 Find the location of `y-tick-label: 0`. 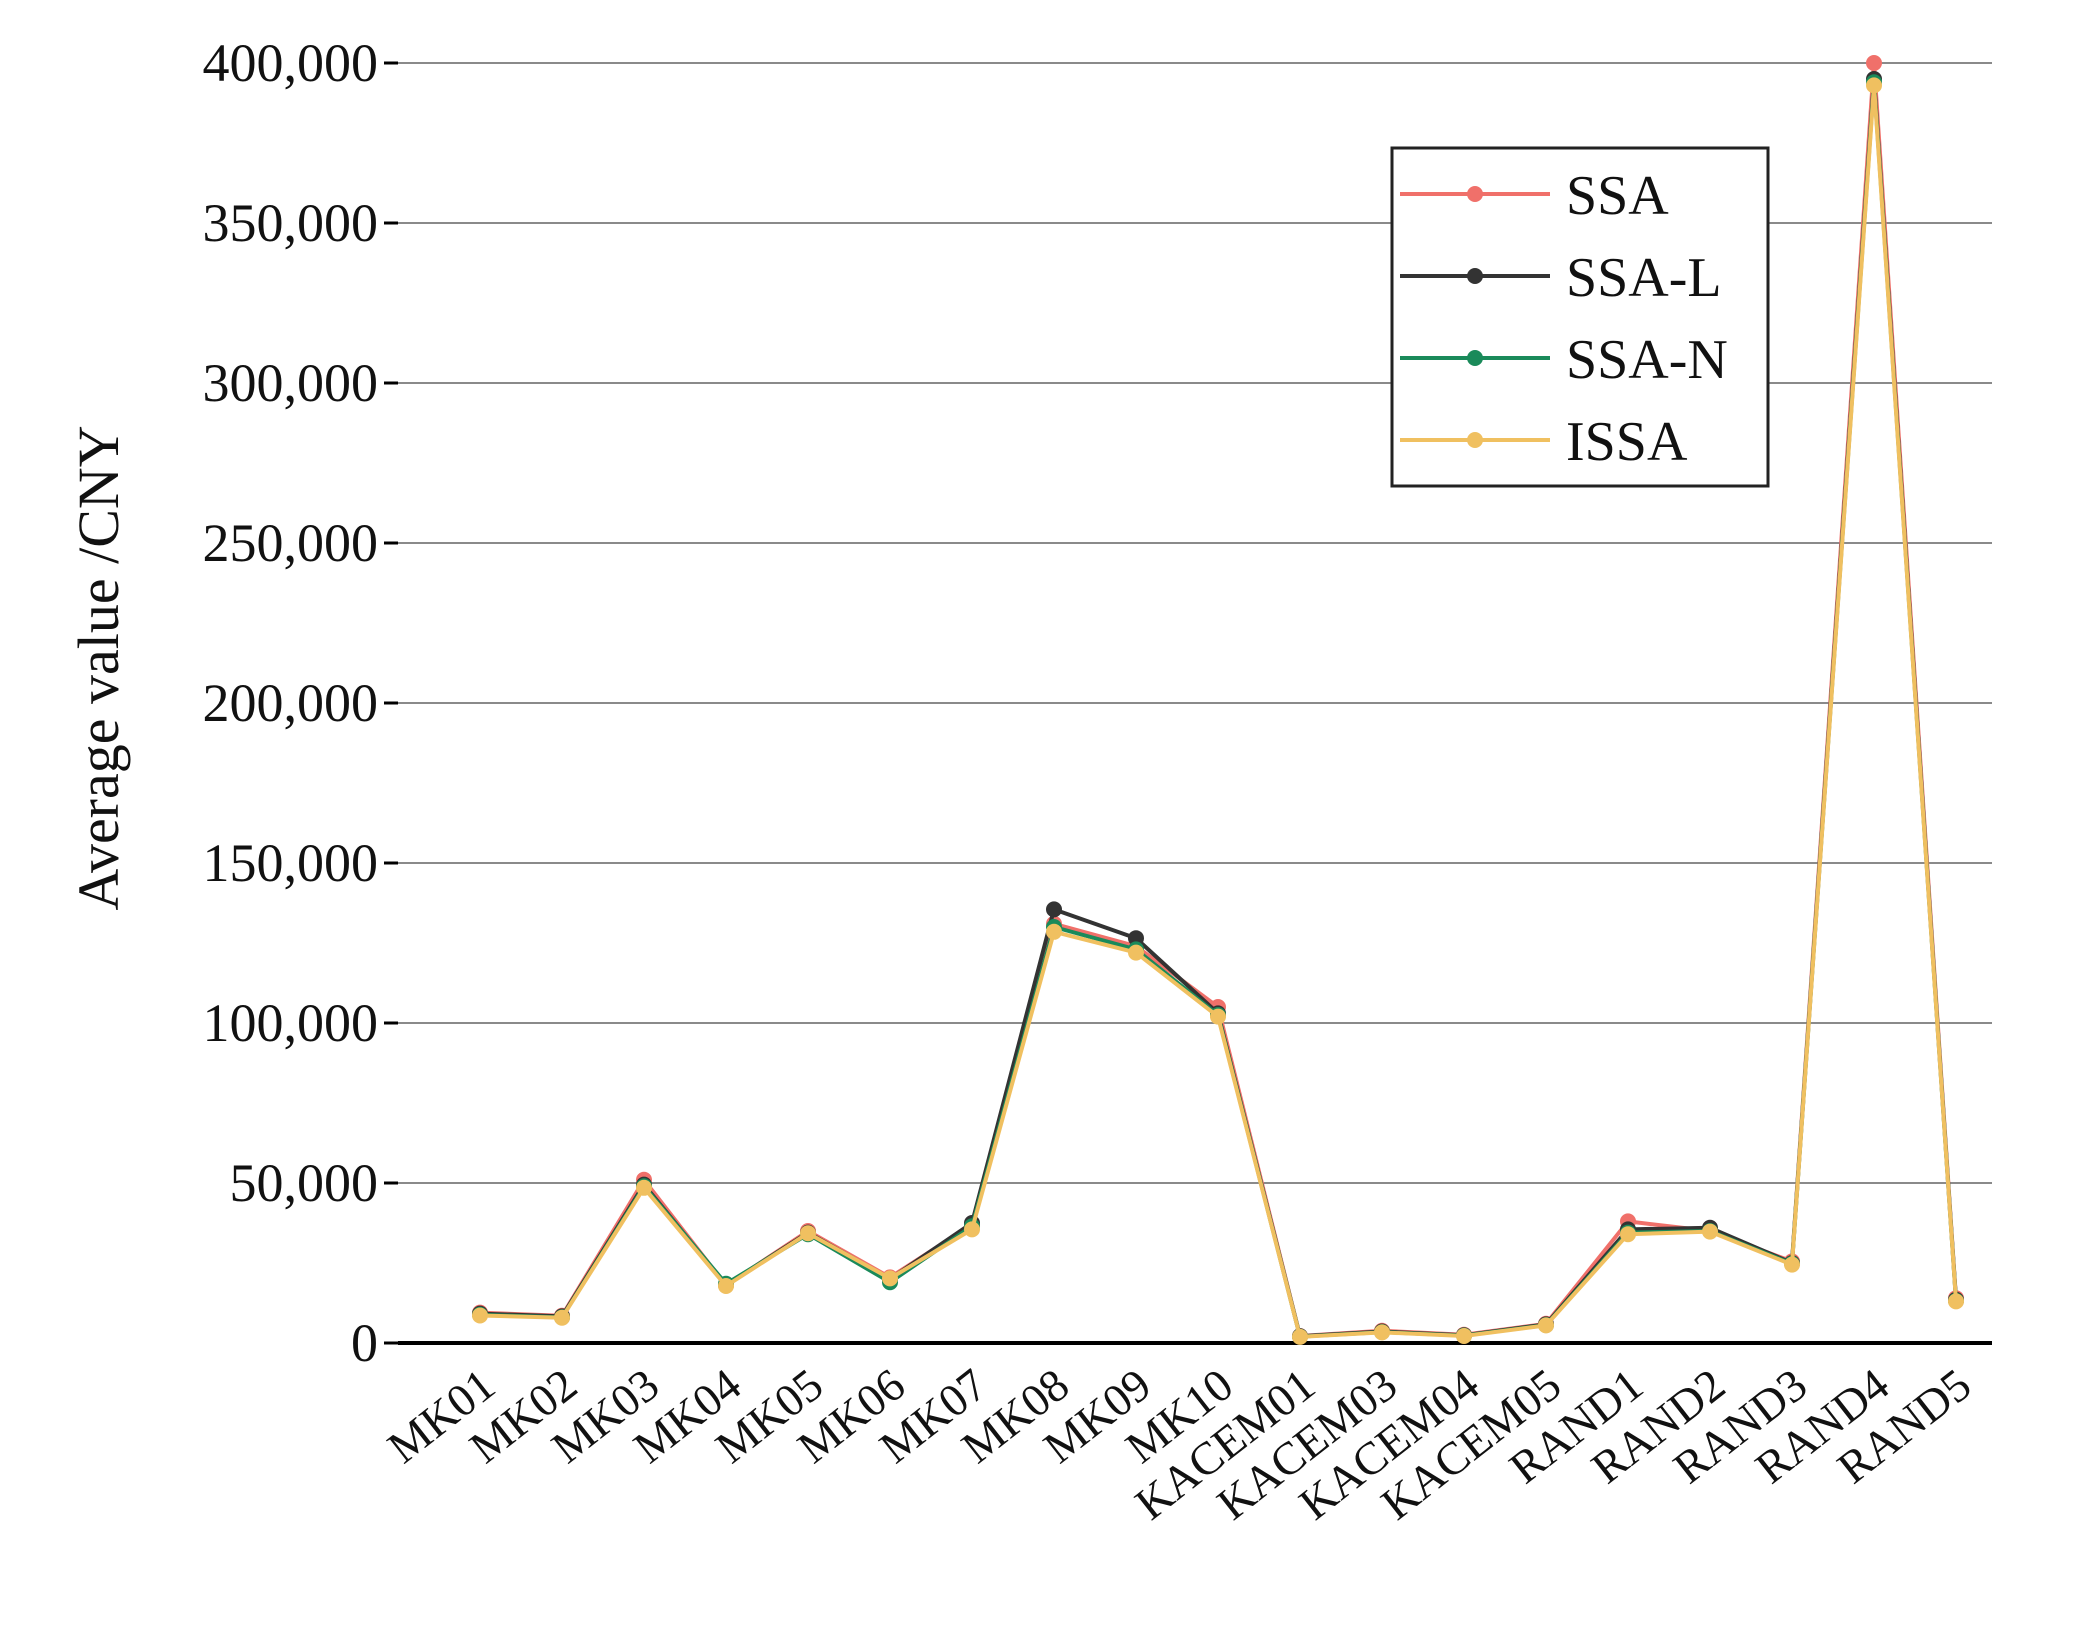

y-tick-label: 0 is located at coordinates (364, 1343).